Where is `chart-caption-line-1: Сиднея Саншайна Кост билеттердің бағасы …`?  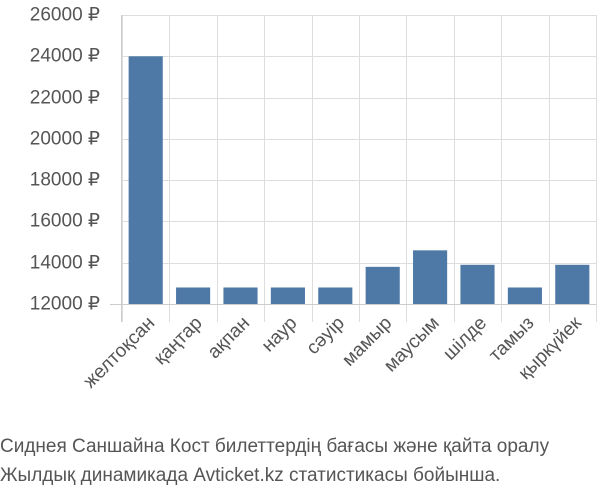
chart-caption-line-1: Сиднея Саншайна Кост билеттердің бағасы … is located at coordinates (275, 446).